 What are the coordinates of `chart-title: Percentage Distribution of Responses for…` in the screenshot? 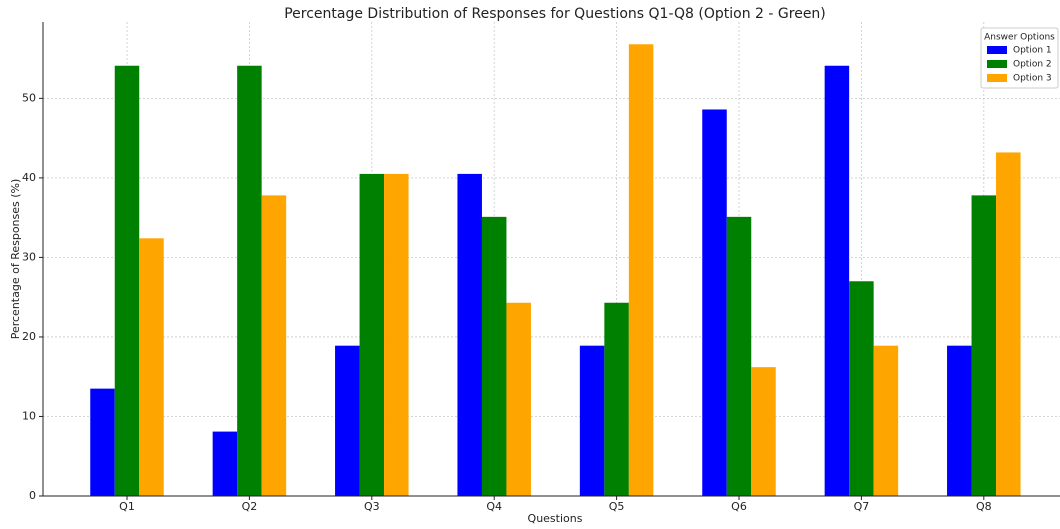 It's located at (555, 14).